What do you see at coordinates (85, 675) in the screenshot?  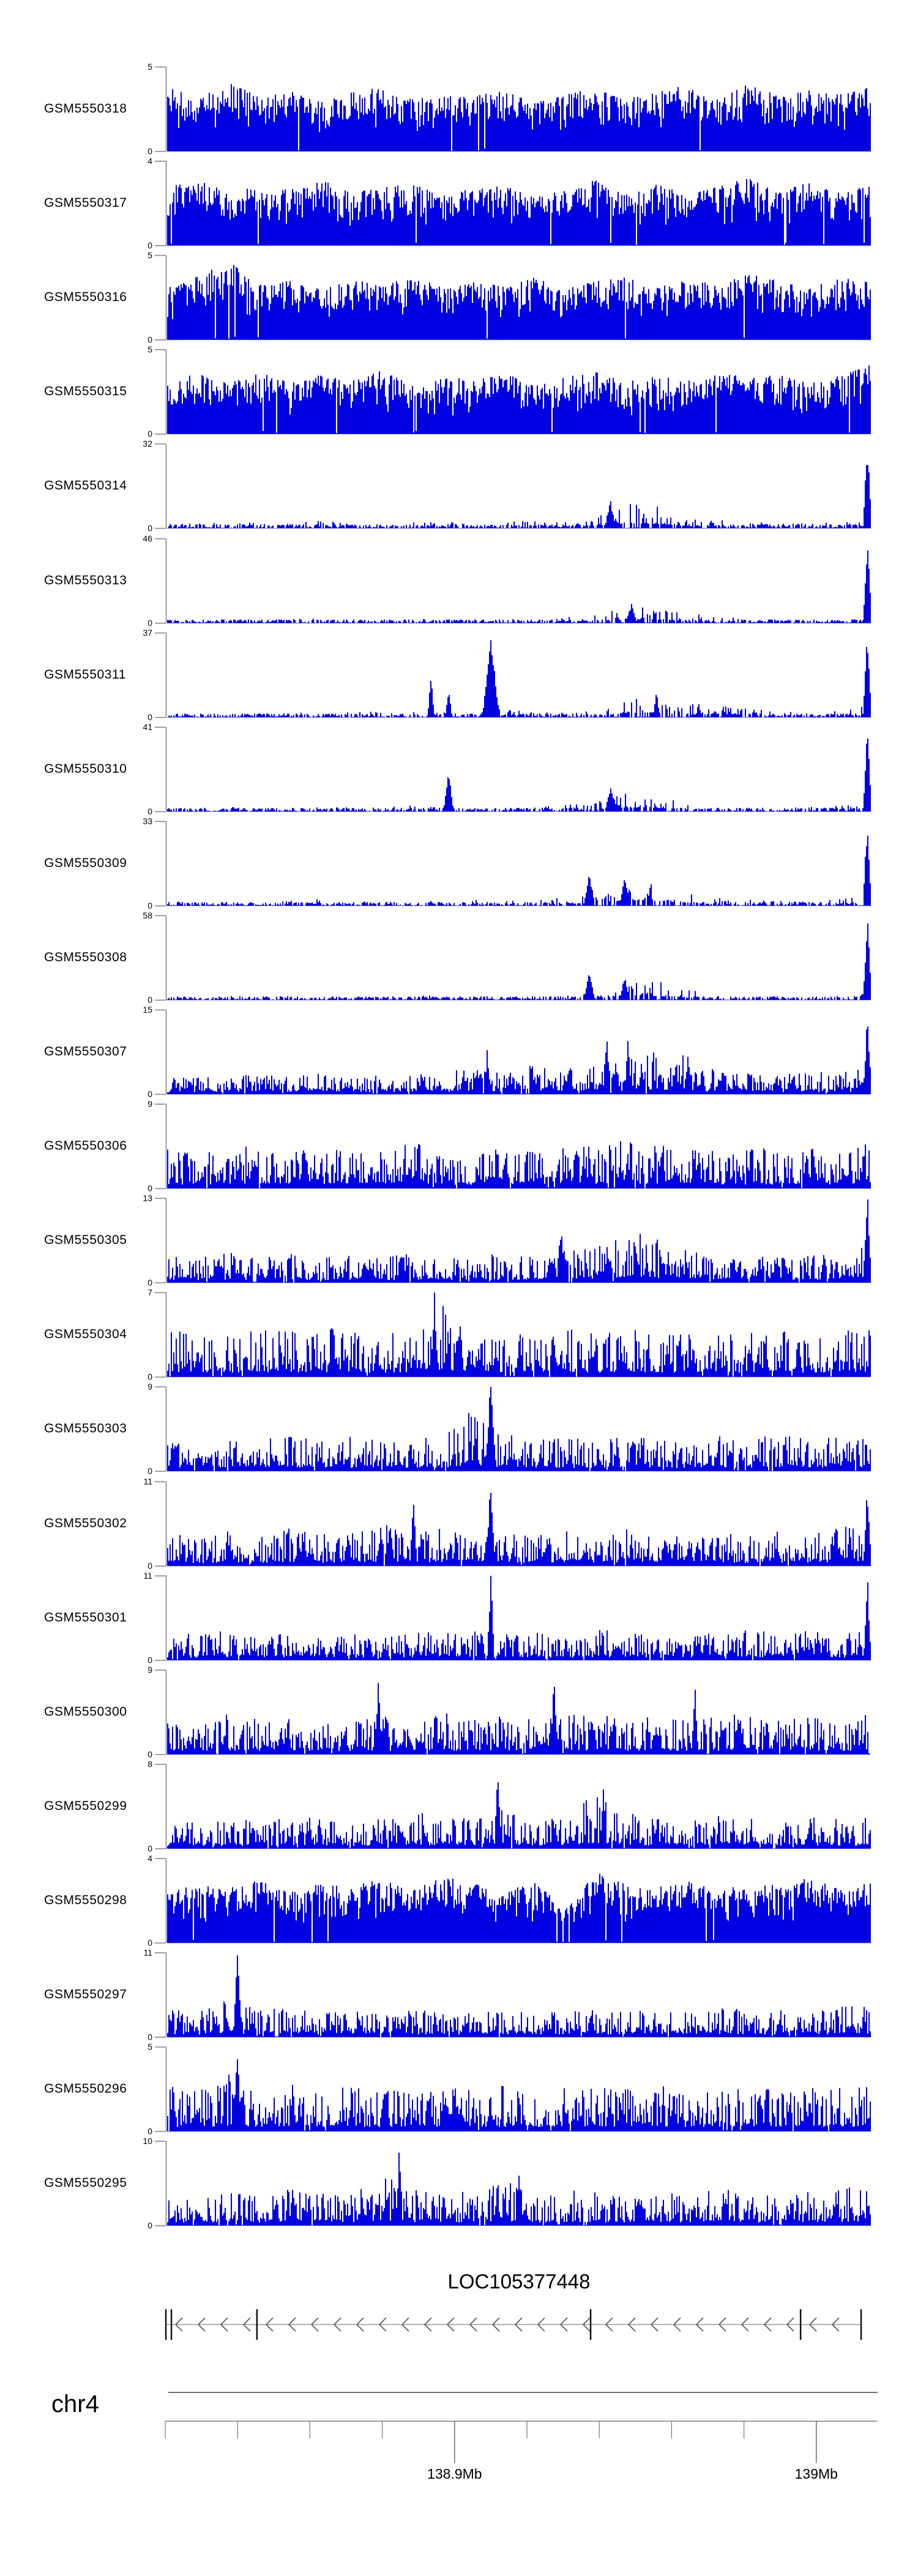 I see `track-label: GSM5550311` at bounding box center [85, 675].